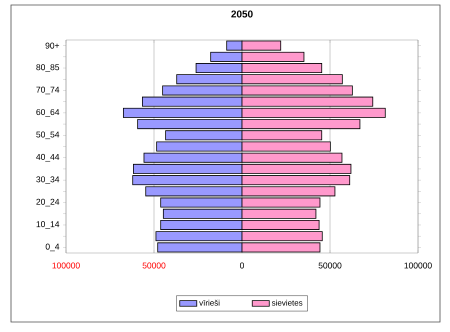 The width and height of the screenshot is (450, 332). Describe the element at coordinates (53, 248) in the screenshot. I see `y-tick-label: 0_4` at that location.